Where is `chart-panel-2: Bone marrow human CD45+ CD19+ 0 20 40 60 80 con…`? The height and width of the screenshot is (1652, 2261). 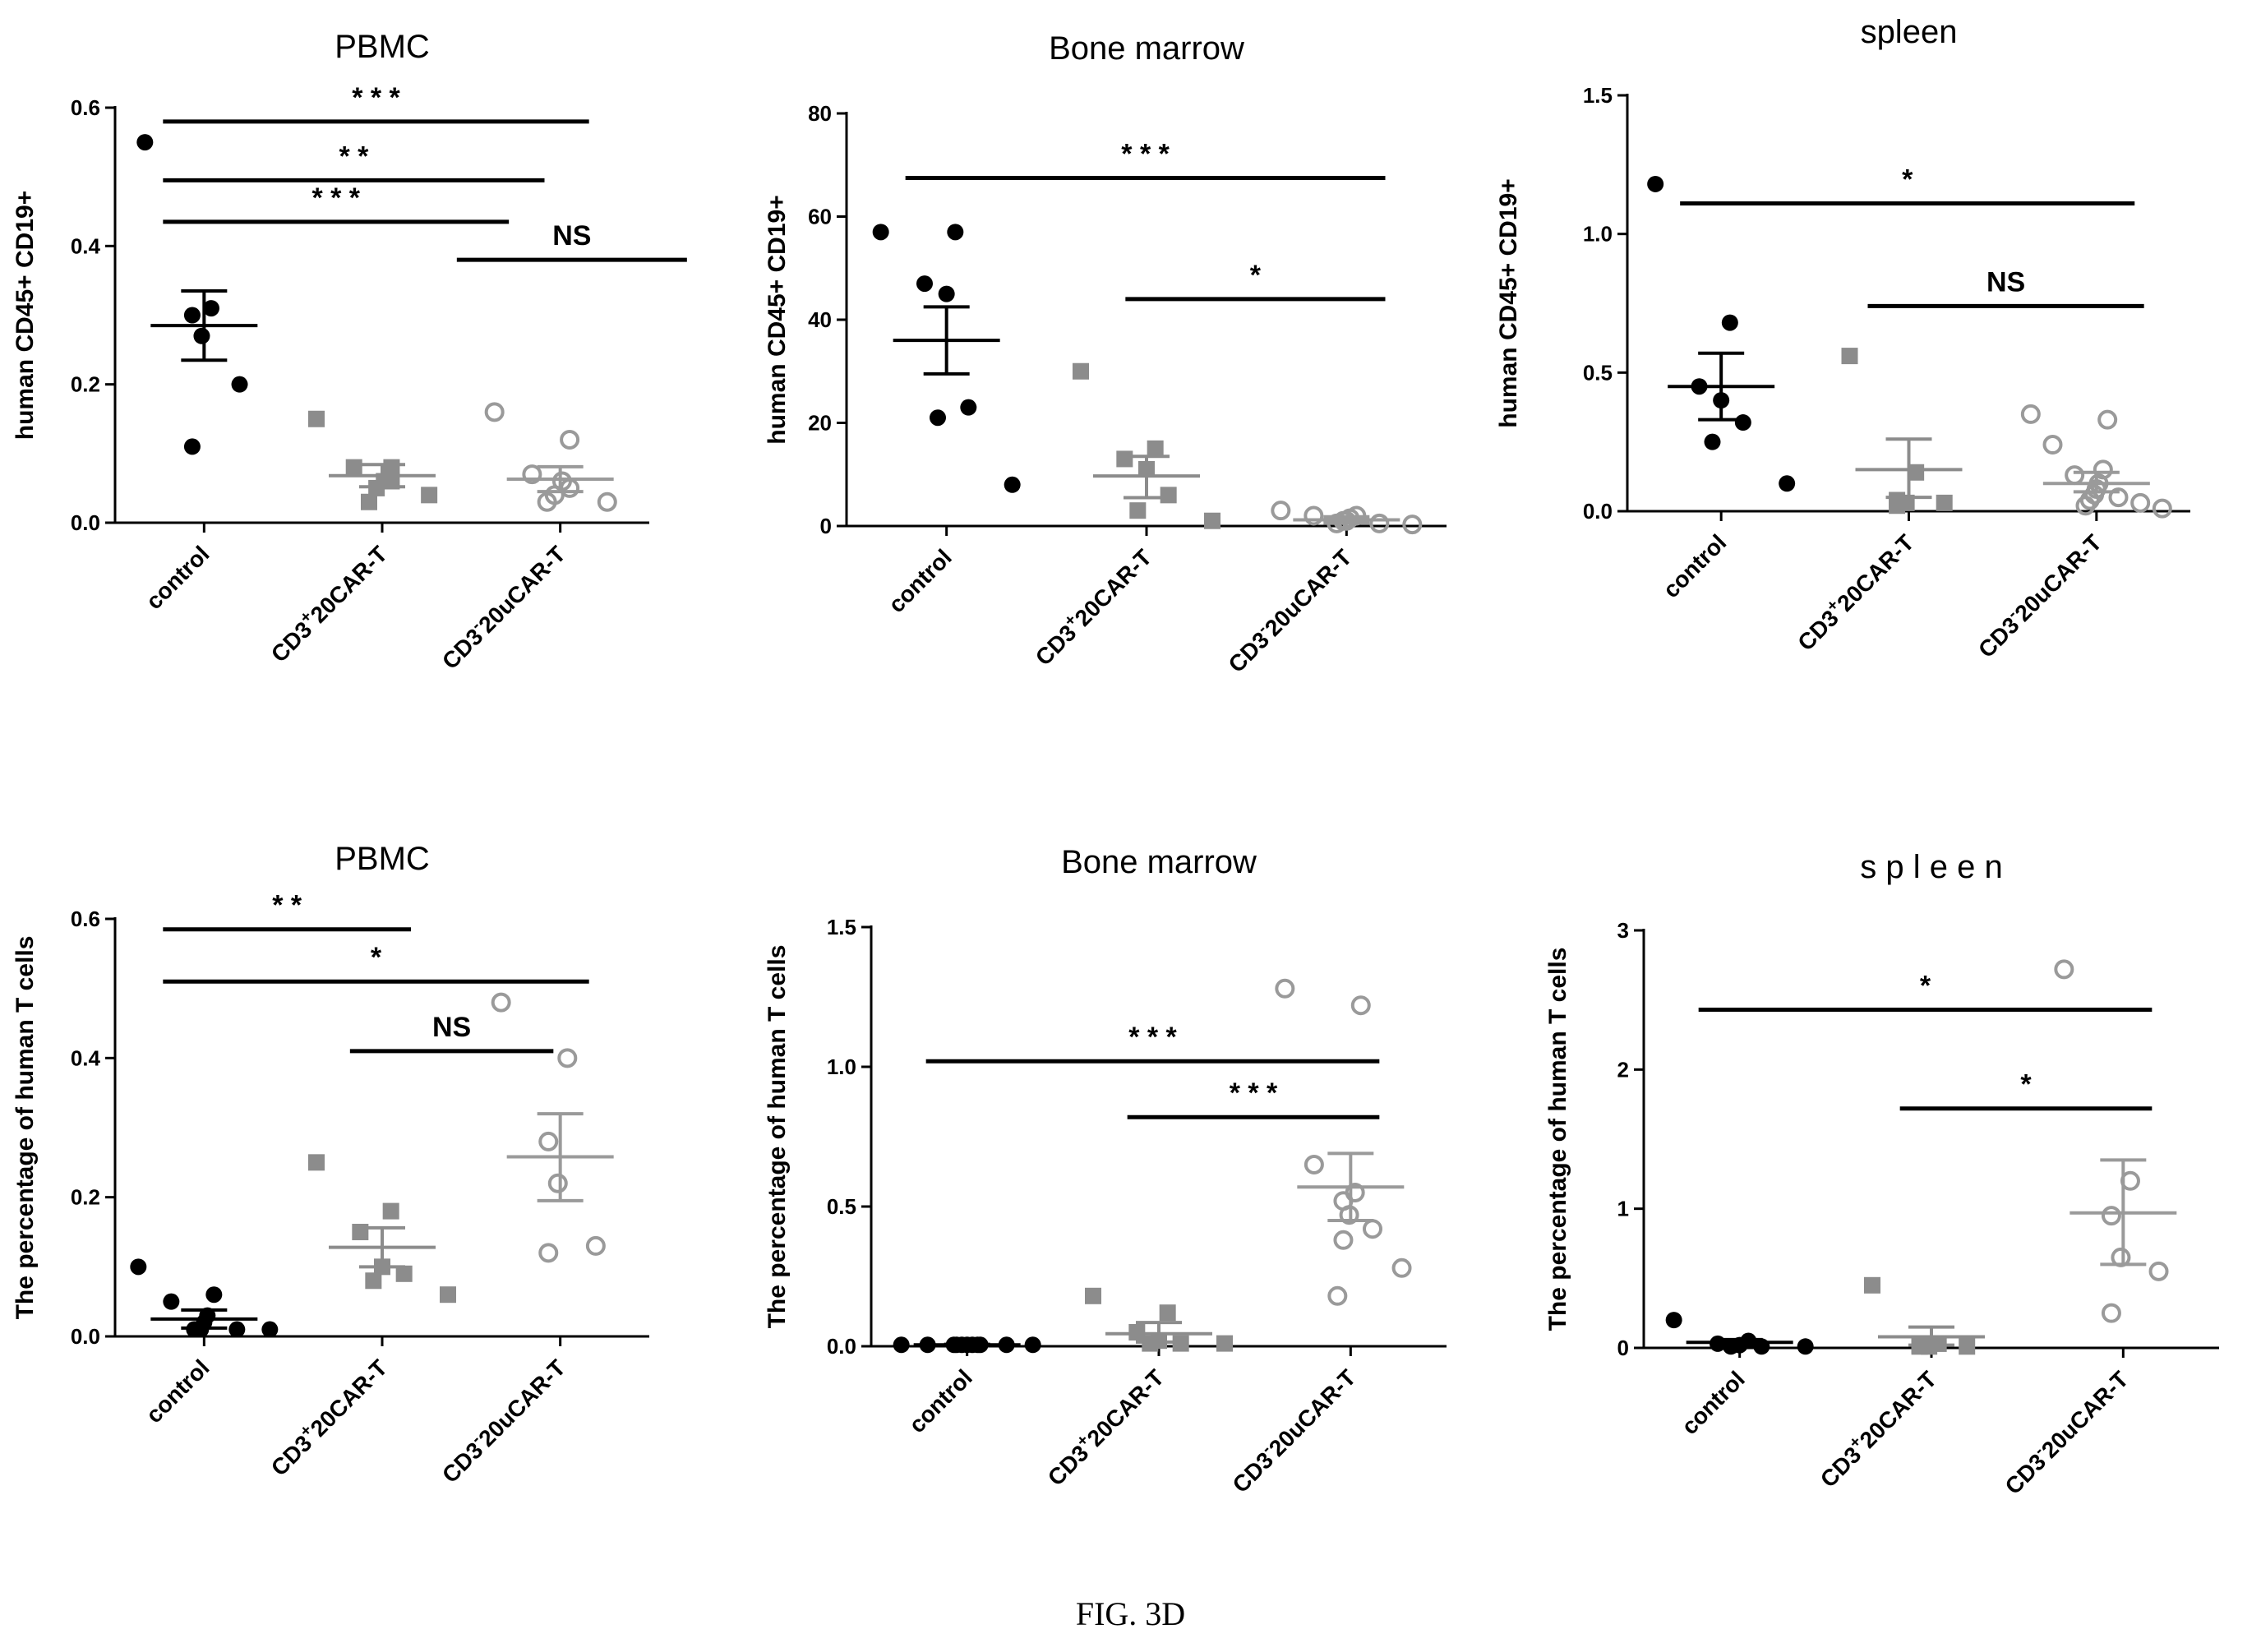
chart-panel-2: Bone marrow human CD45+ CD19+ 0 20 40 60 80 con… is located at coordinates (1105, 353).